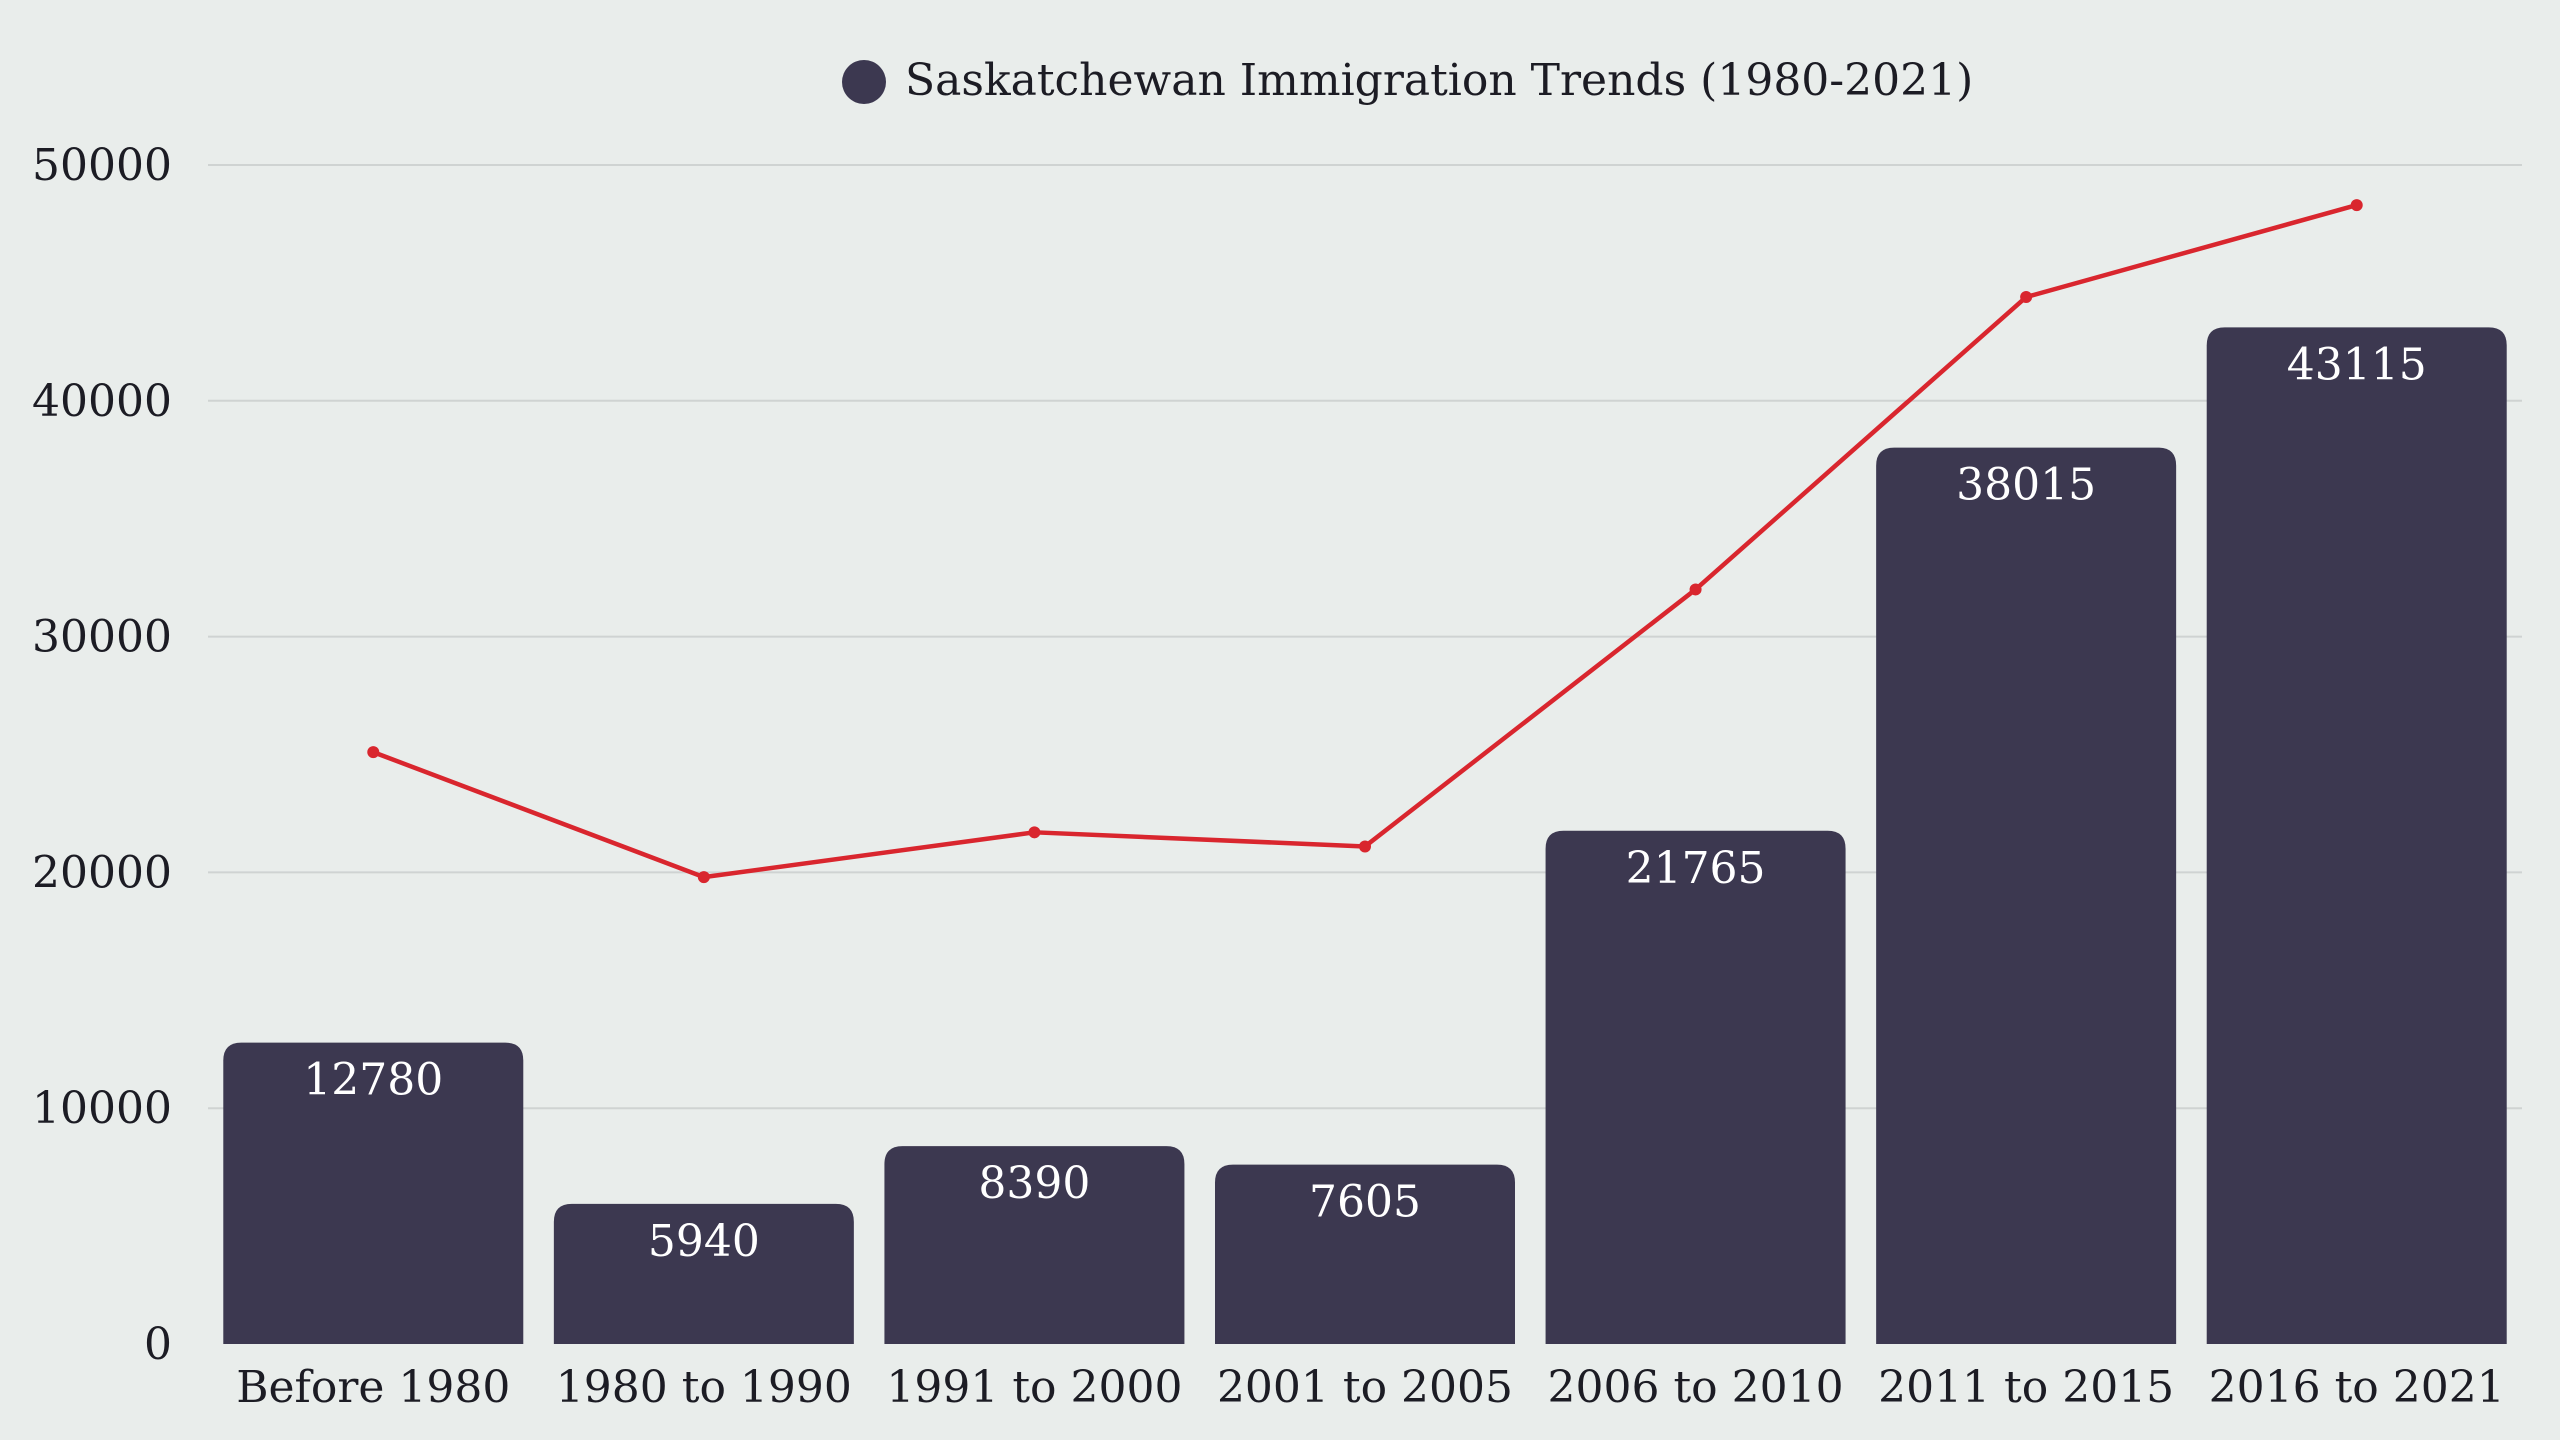  What do you see at coordinates (102, 872) in the screenshot?
I see `y-tick-label: 20000` at bounding box center [102, 872].